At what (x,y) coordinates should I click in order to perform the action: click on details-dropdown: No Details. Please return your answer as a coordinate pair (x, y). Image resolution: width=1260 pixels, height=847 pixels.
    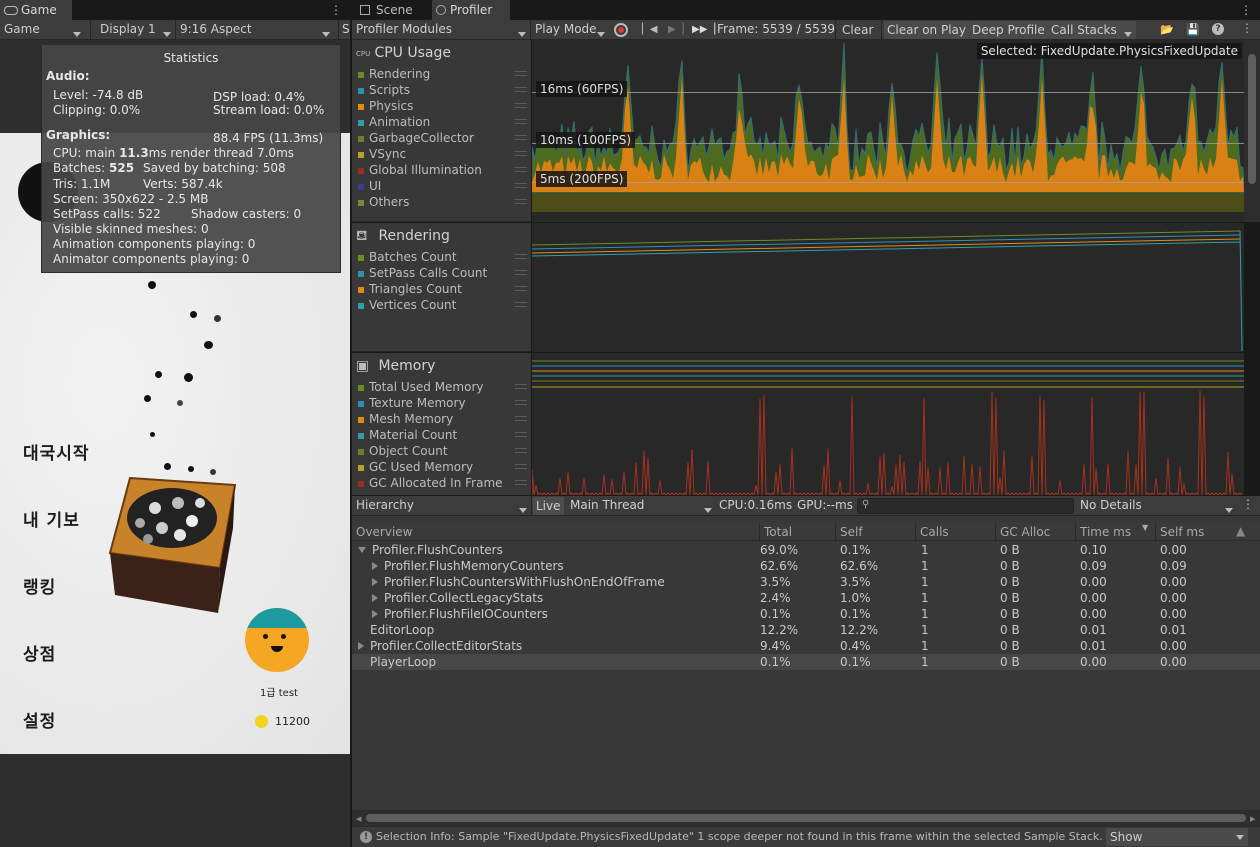
    Looking at the image, I should click on (1111, 505).